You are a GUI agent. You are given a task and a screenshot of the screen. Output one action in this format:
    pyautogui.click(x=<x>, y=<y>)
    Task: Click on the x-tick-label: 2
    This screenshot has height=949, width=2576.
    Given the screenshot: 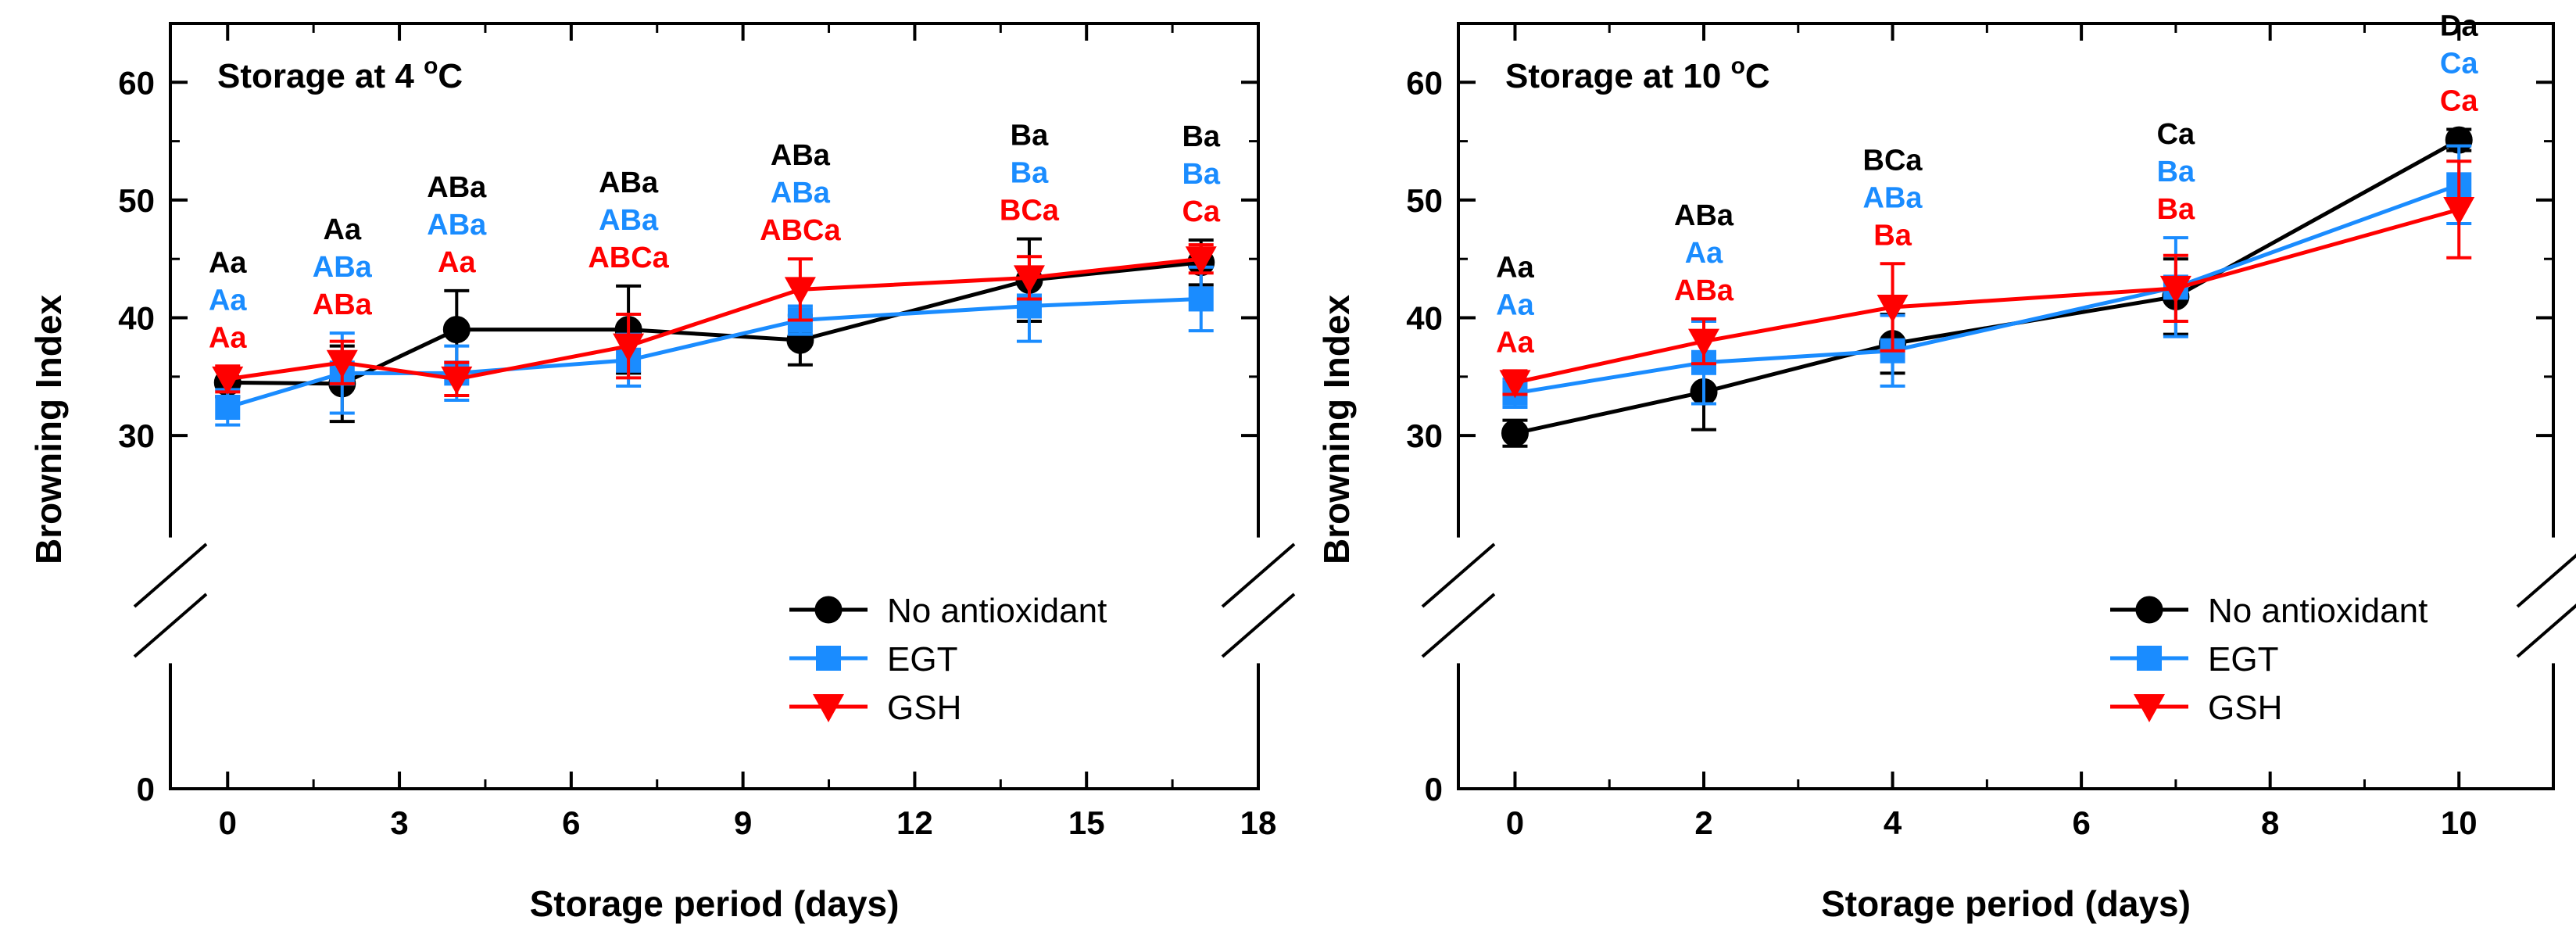 What is the action you would take?
    pyautogui.click(x=1703, y=822)
    